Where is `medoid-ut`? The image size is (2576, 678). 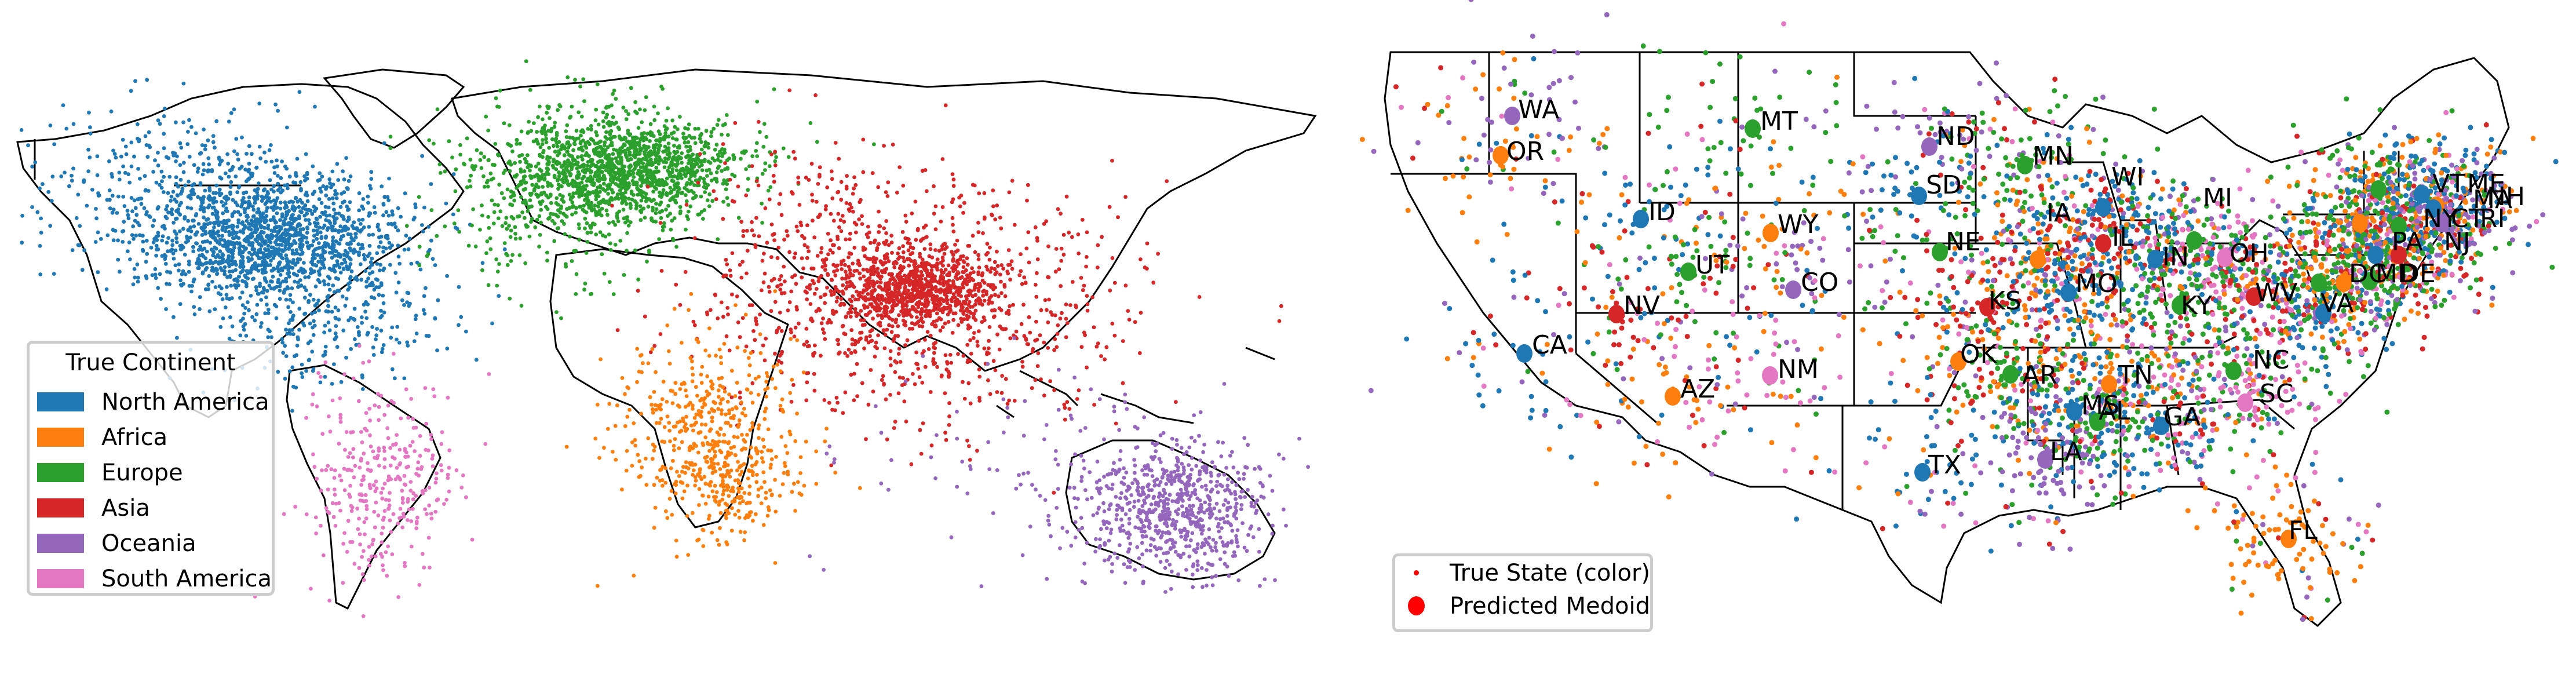
medoid-ut is located at coordinates (1688, 272).